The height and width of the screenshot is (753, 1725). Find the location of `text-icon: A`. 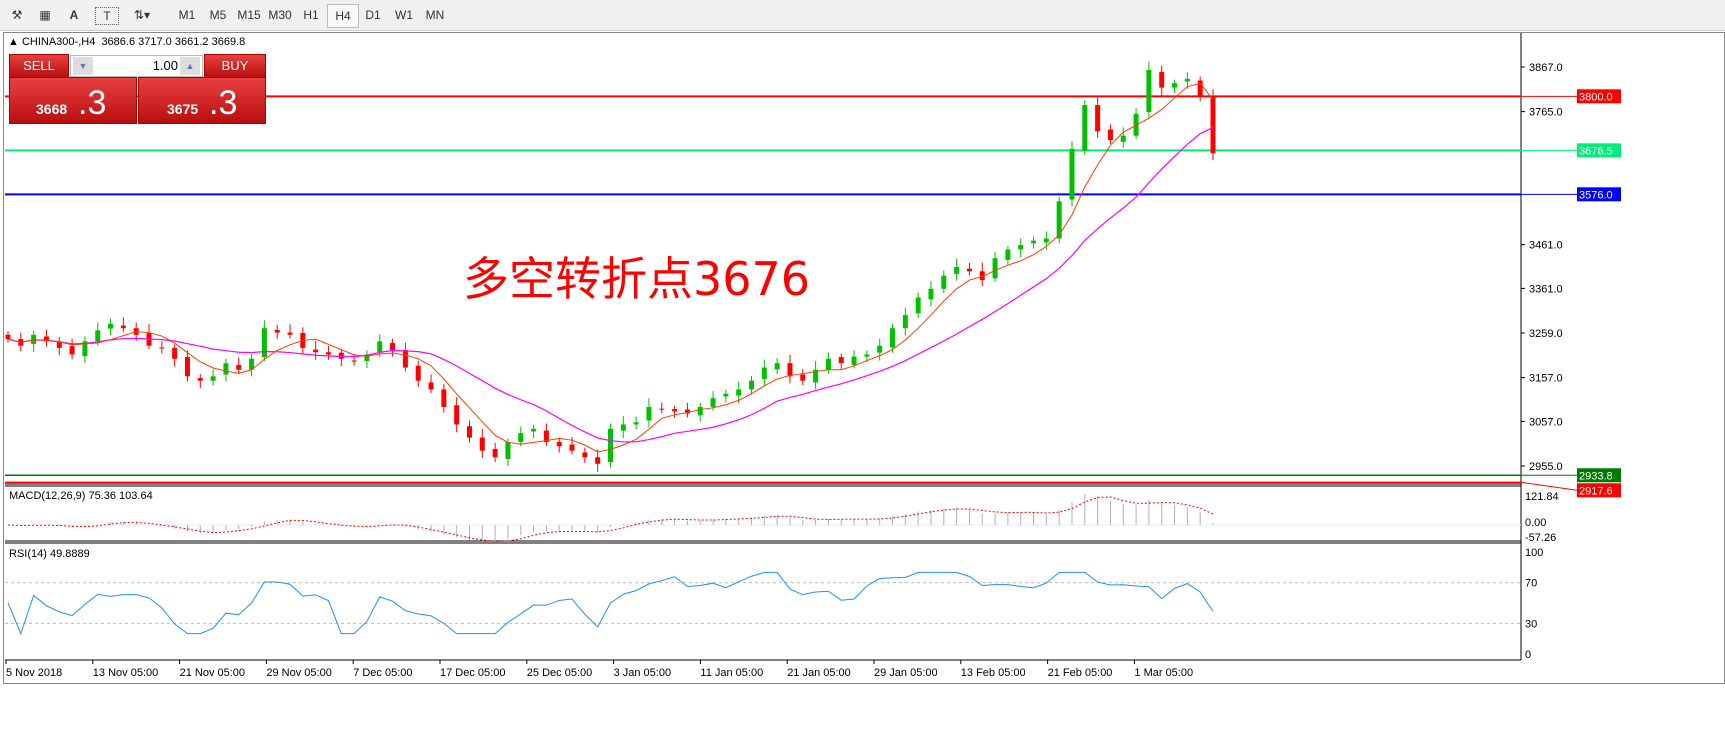

text-icon: A is located at coordinates (74, 15).